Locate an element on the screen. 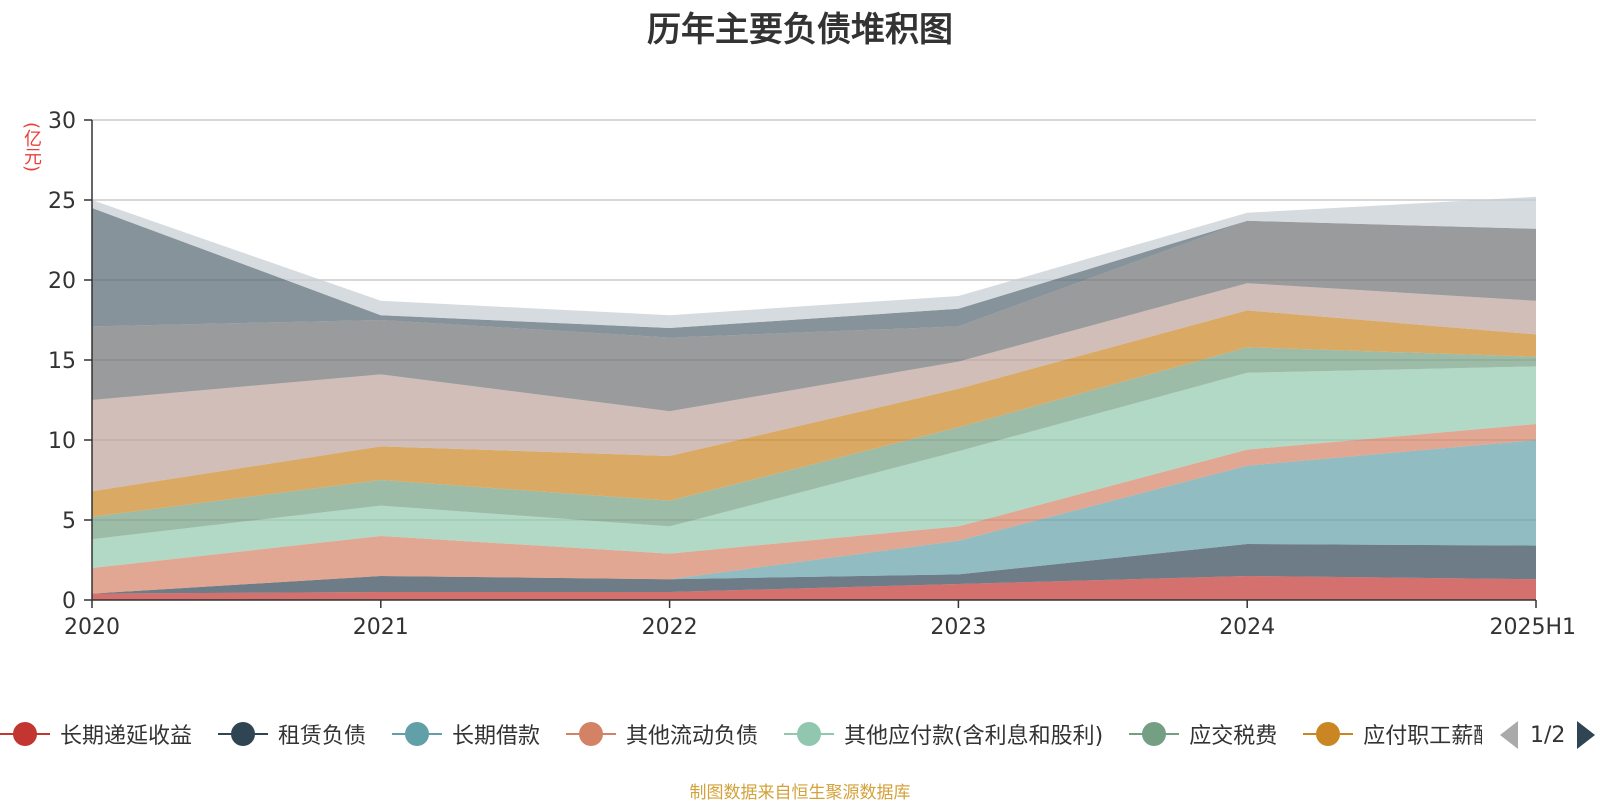 This screenshot has width=1600, height=803. legend-item: 长期递延收益 is located at coordinates (96, 734).